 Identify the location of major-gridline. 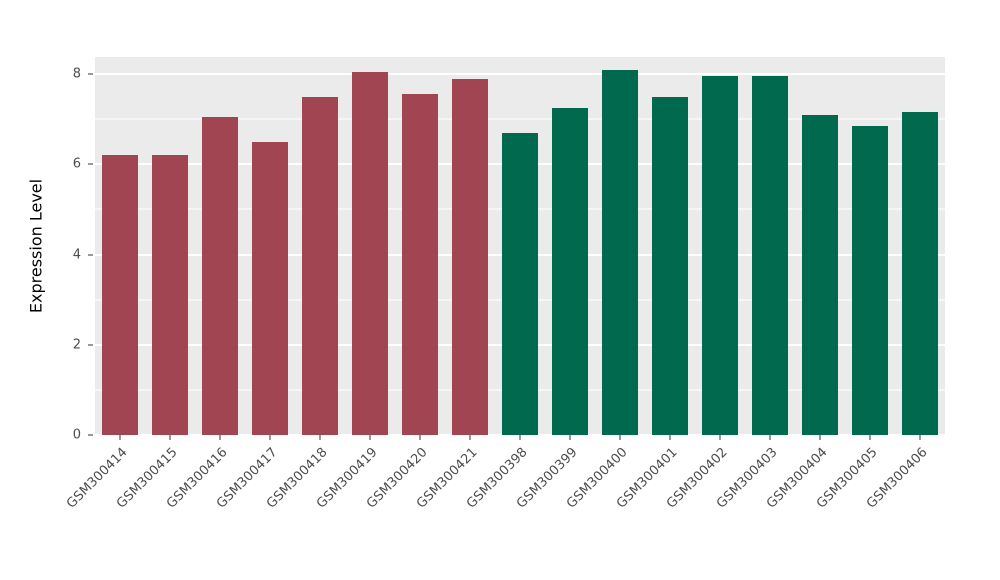
(520, 74).